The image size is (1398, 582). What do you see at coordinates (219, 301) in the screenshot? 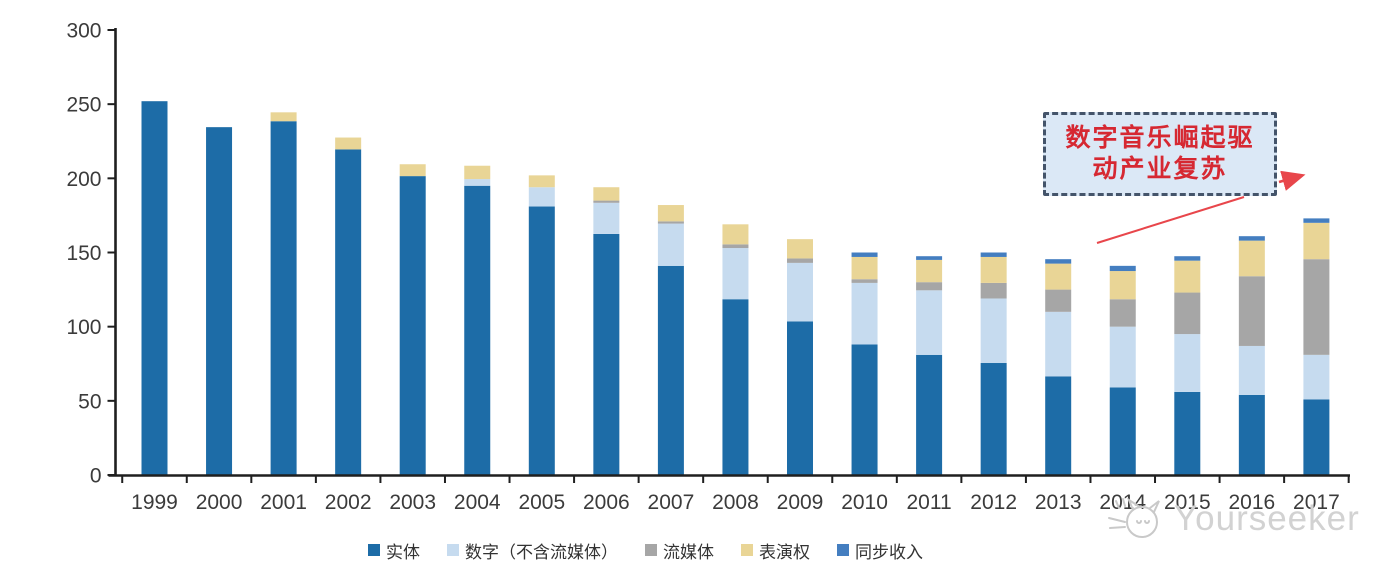
I see `bar-segment-2000-s0` at bounding box center [219, 301].